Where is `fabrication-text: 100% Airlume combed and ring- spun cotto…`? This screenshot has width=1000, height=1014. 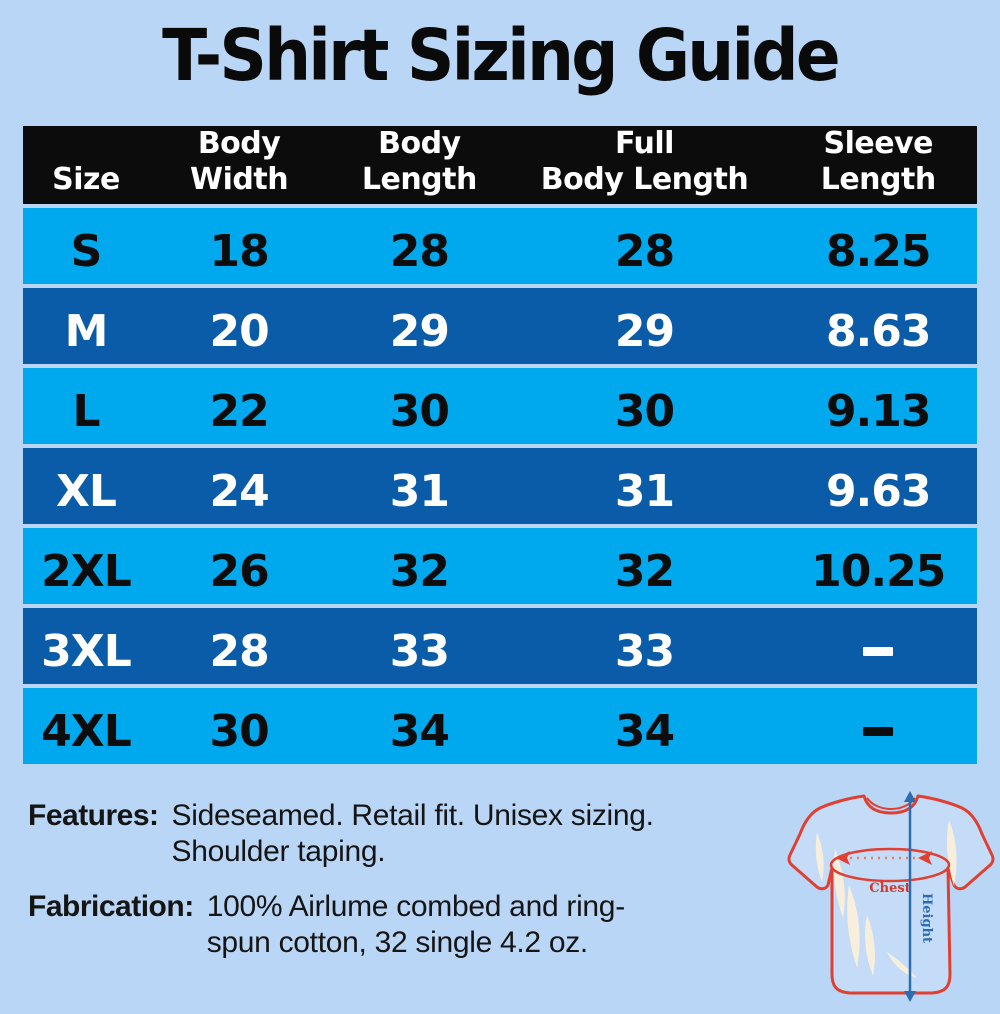 fabrication-text: 100% Airlume combed and ring- spun cotto… is located at coordinates (416, 925).